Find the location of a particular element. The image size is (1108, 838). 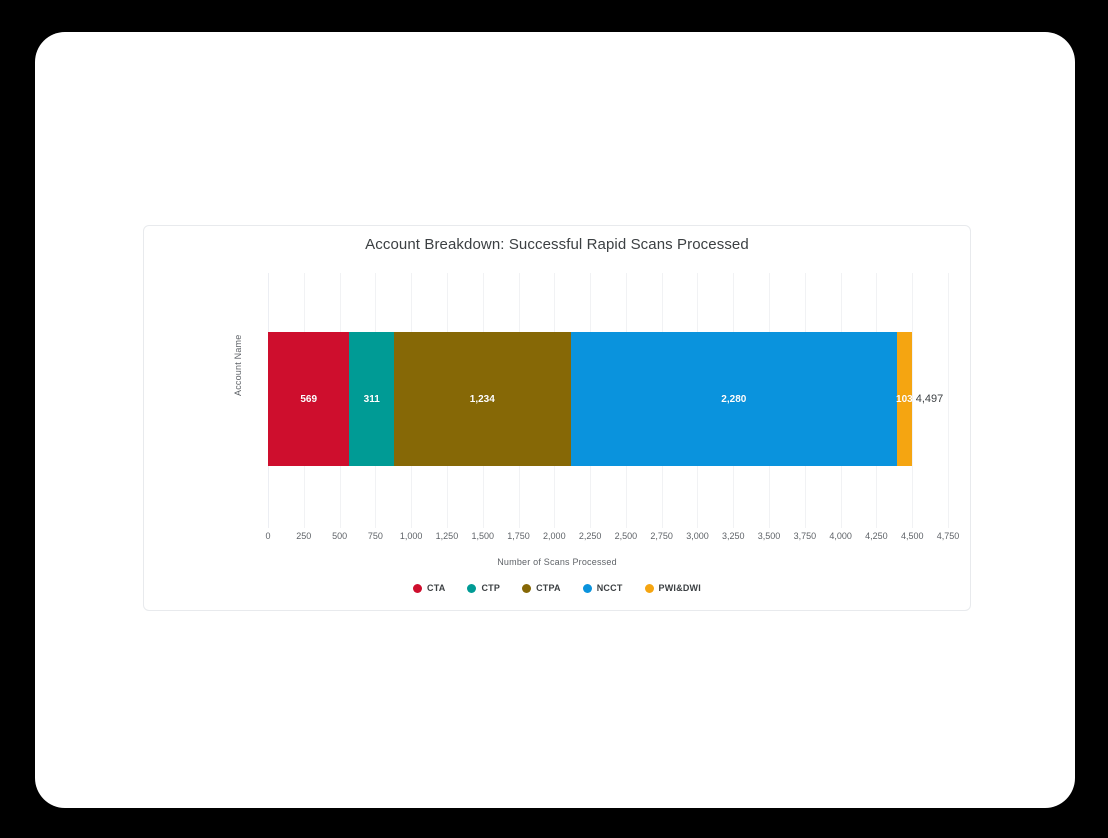

x-tick-label: 3,750 is located at coordinates (805, 536).